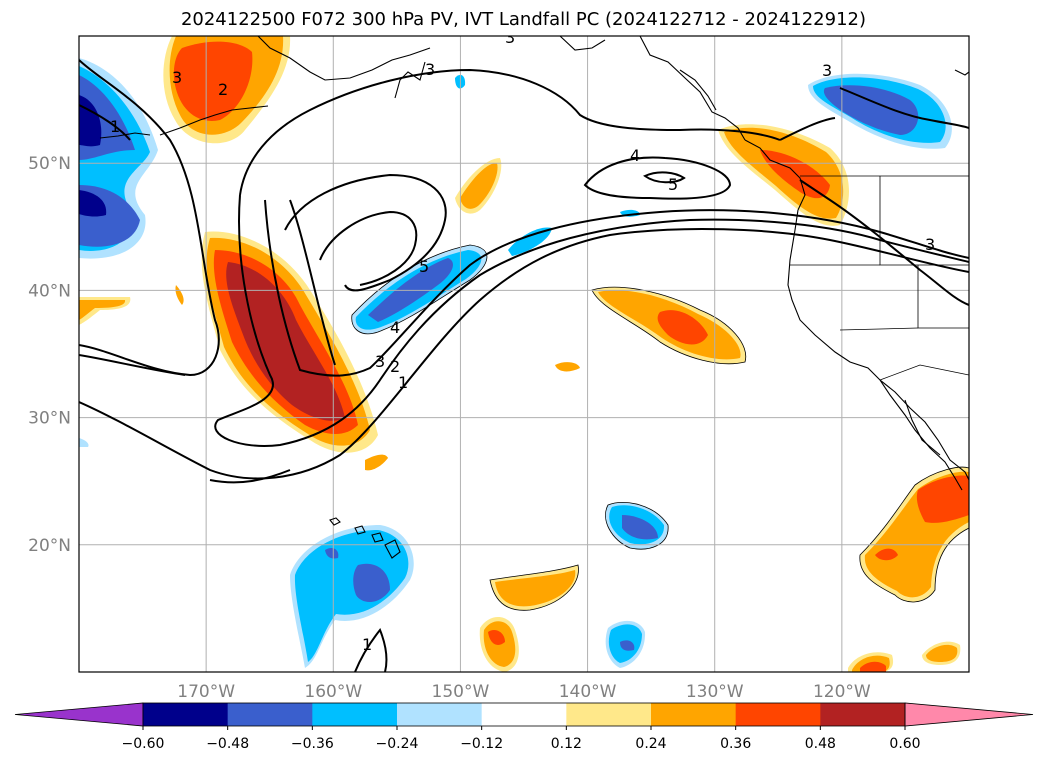  I want to click on colorbar-extend-max, so click(969, 714).